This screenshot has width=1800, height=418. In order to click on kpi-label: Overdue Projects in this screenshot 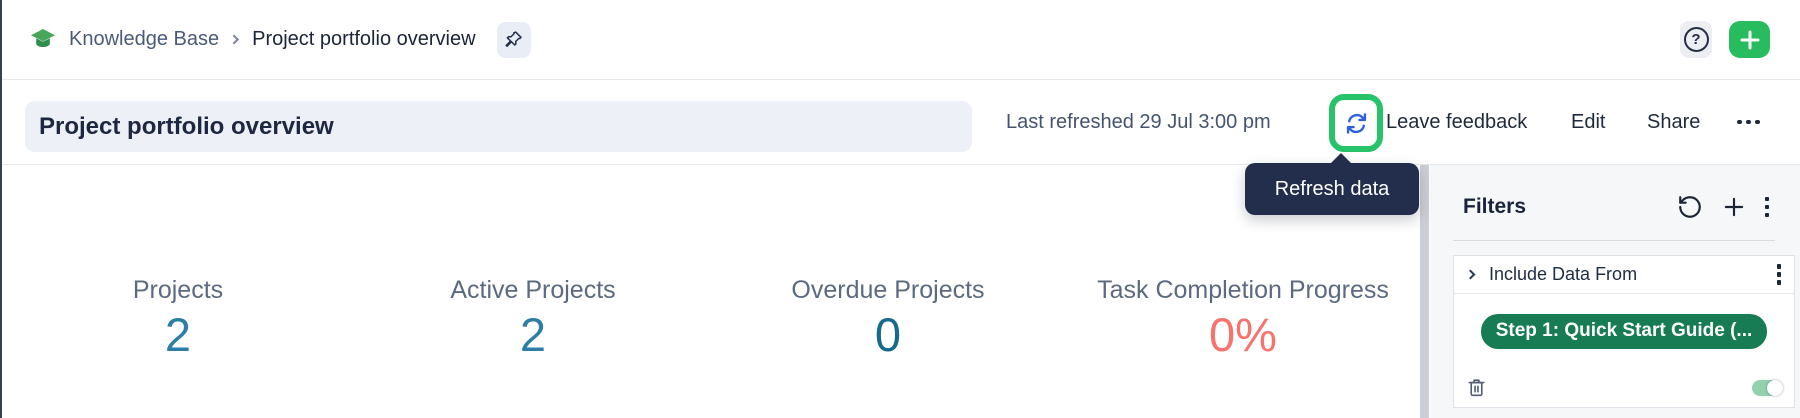, I will do `click(888, 290)`.